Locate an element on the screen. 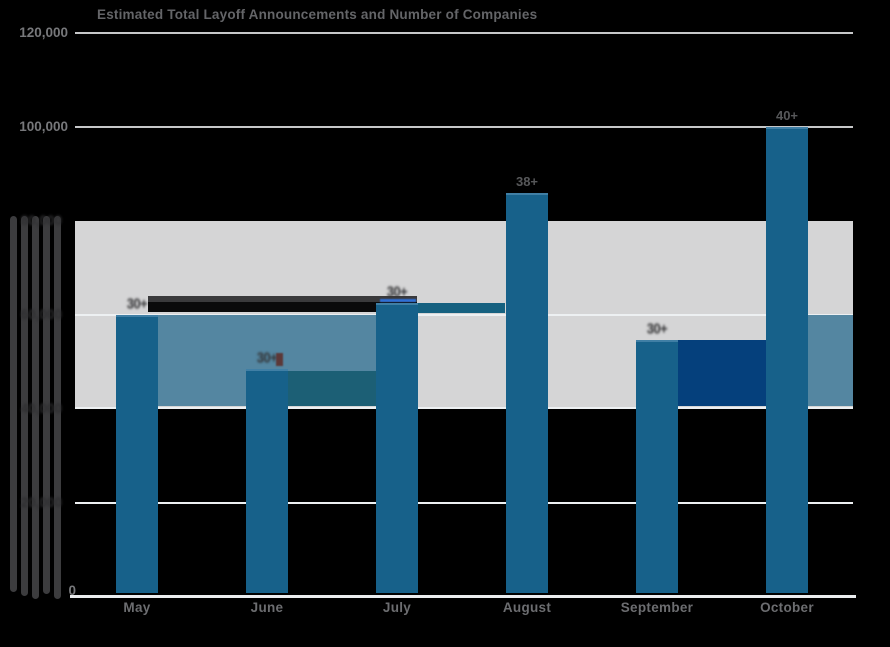 This screenshot has height=647, width=890. y-tick-smeared-20000: 20,000 is located at coordinates (41, 502).